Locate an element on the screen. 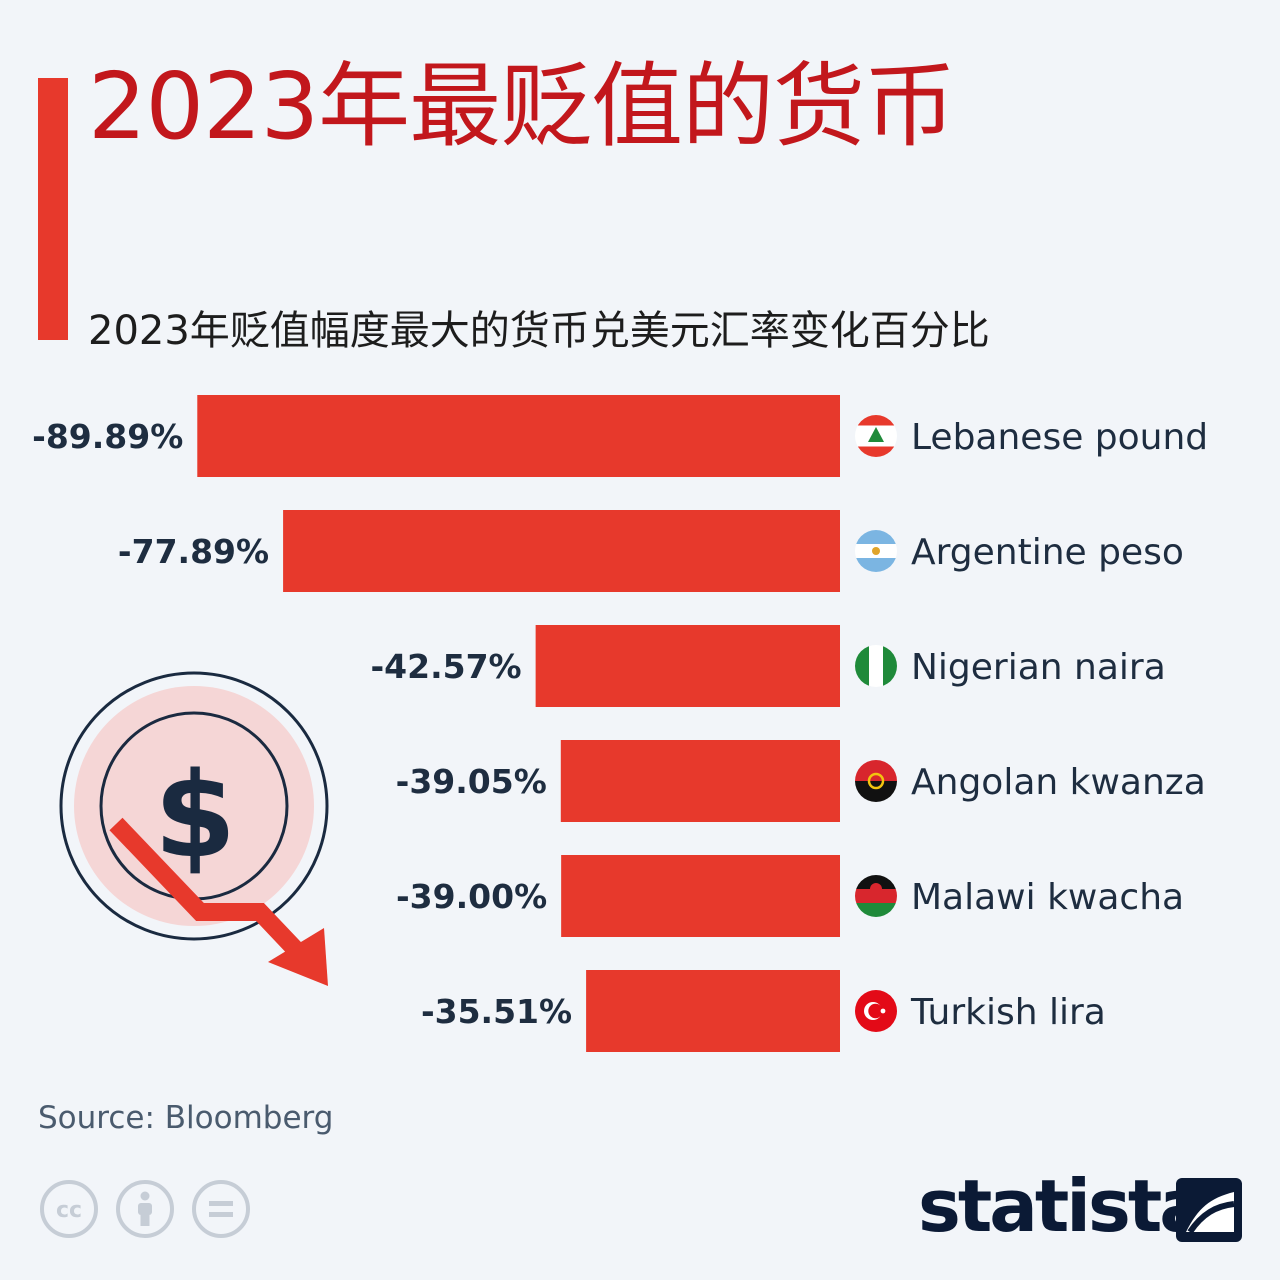 This screenshot has height=1280, width=1280. chart-title: 2023年最贬值的货币 is located at coordinates (522, 106).